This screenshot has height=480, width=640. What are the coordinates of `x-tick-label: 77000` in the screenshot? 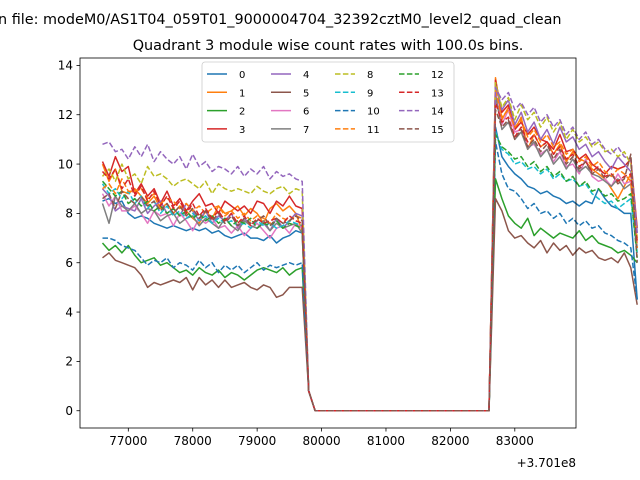 It's located at (128, 441).